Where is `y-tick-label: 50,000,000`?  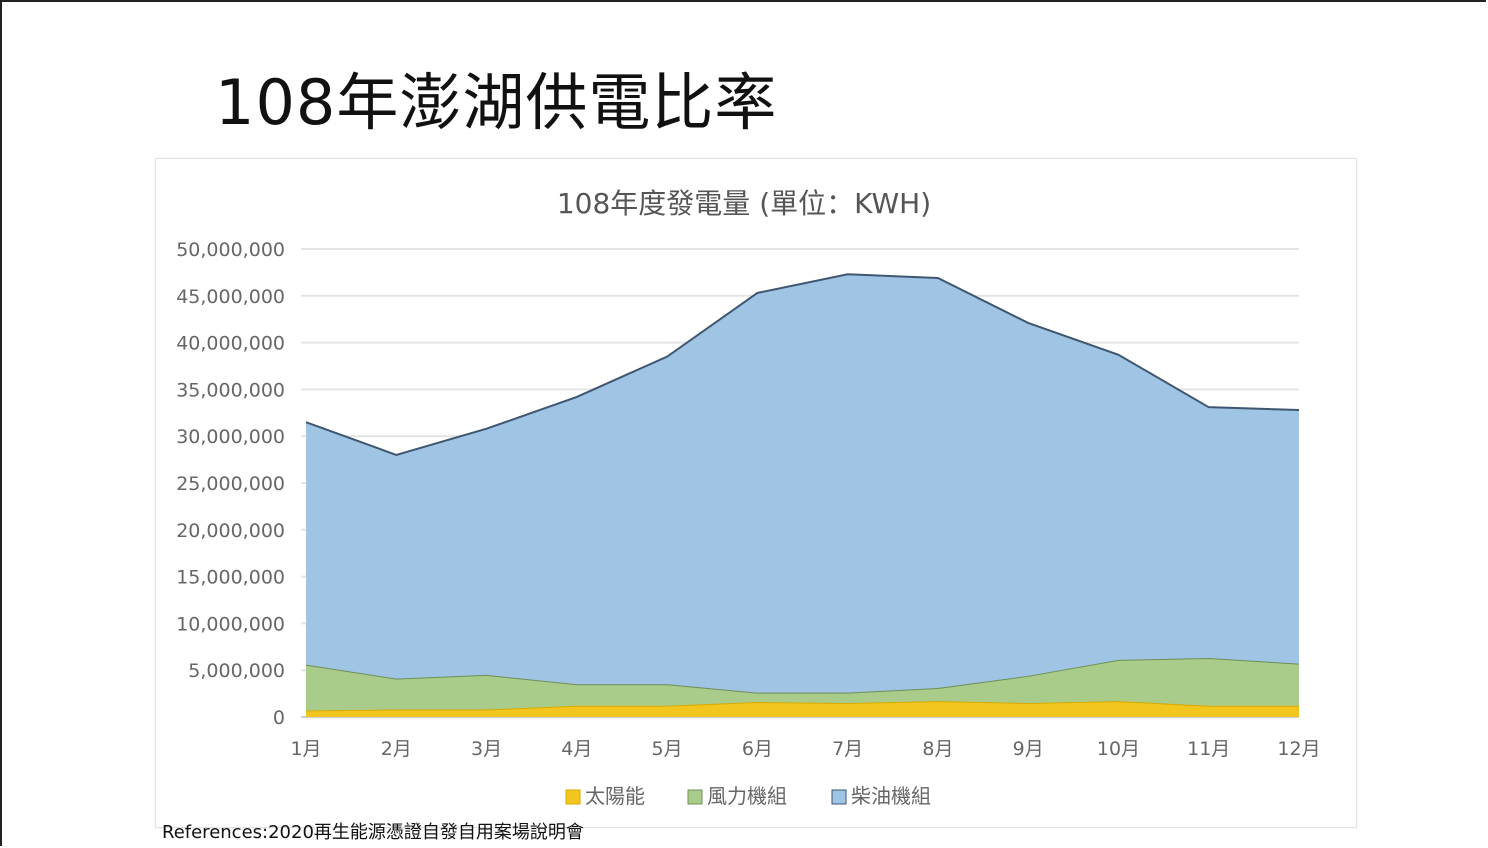 y-tick-label: 50,000,000 is located at coordinates (230, 250).